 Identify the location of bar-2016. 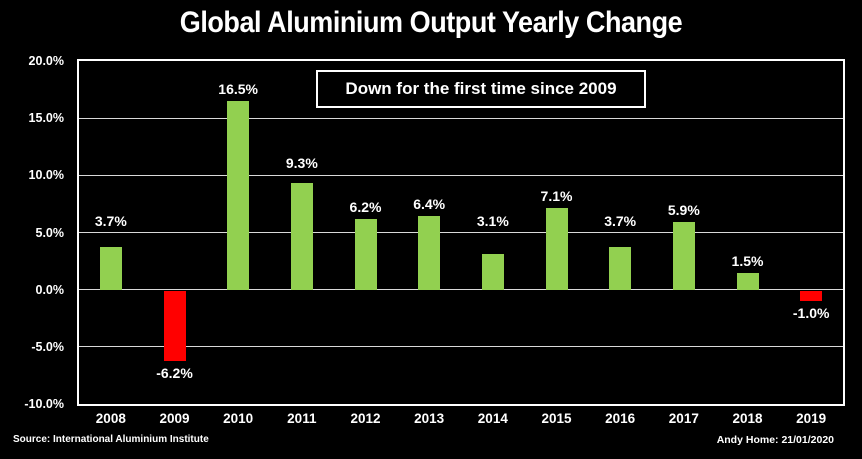
(620, 268).